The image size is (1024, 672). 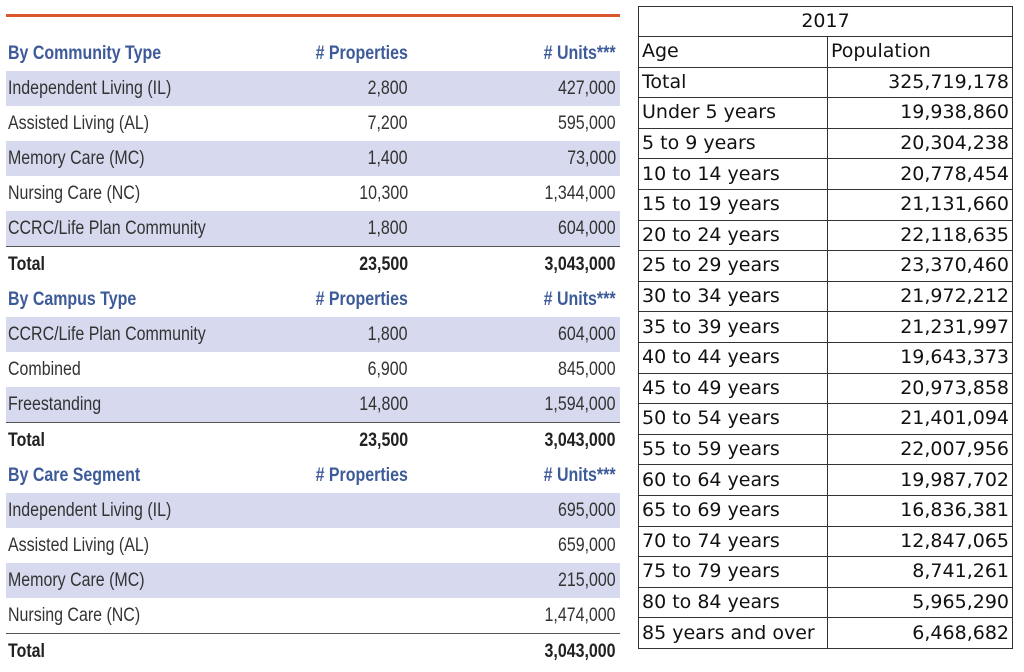 I want to click on table-row: 80 to 84 years 5,965,290, so click(x=825, y=602).